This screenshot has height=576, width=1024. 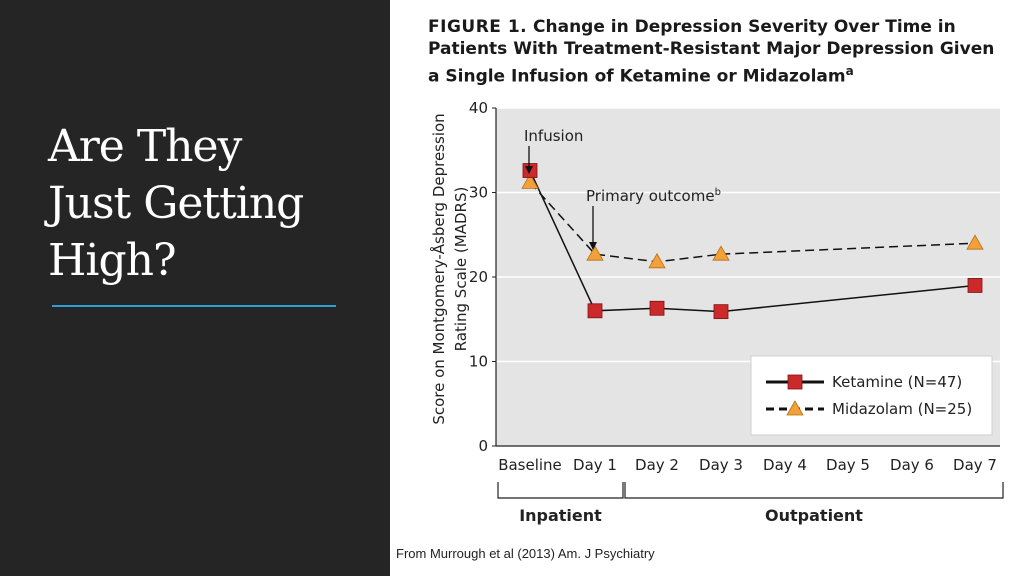 What do you see at coordinates (478, 362) in the screenshot?
I see `y-tick-label: 10` at bounding box center [478, 362].